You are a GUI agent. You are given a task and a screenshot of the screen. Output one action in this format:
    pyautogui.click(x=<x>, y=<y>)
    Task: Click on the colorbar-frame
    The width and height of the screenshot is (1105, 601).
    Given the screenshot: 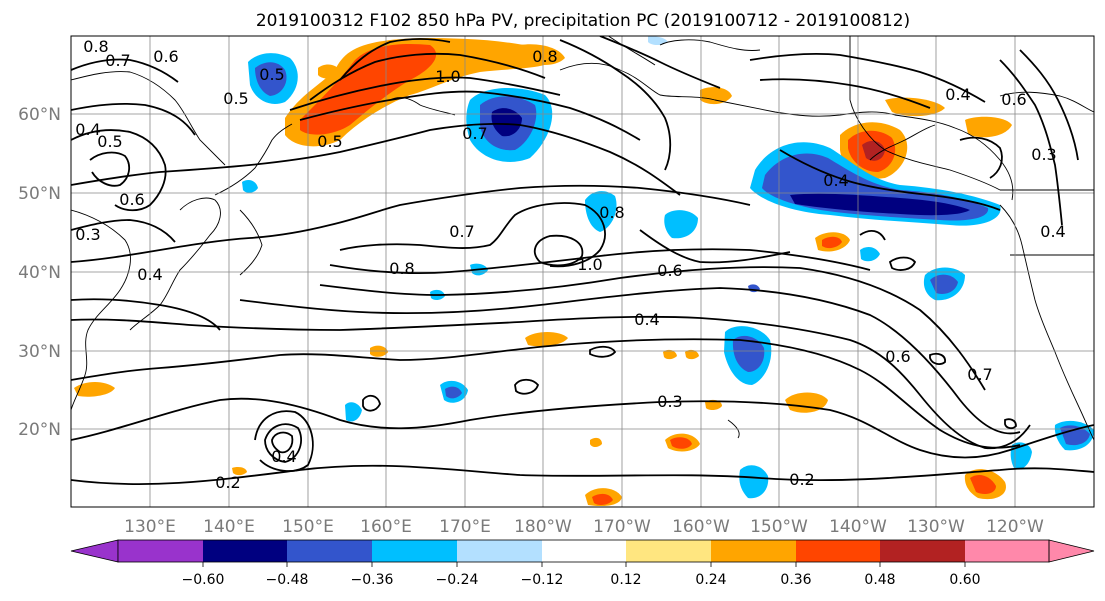 What is the action you would take?
    pyautogui.click(x=583, y=551)
    